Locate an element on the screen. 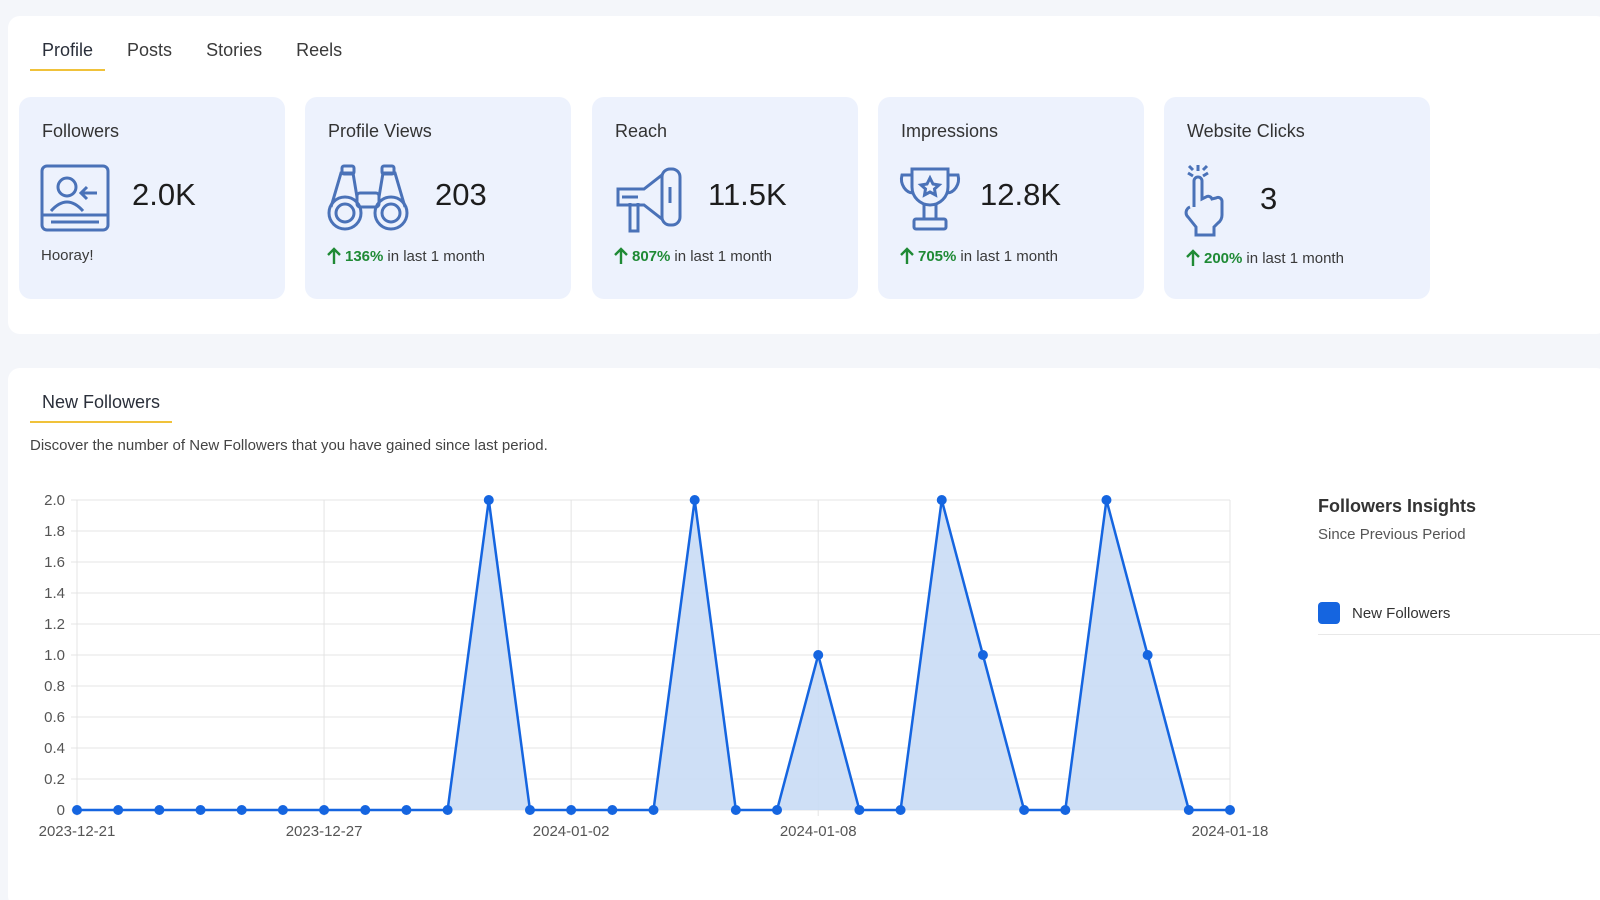 The width and height of the screenshot is (1600, 900). card-title: Website Clicks is located at coordinates (1246, 131).